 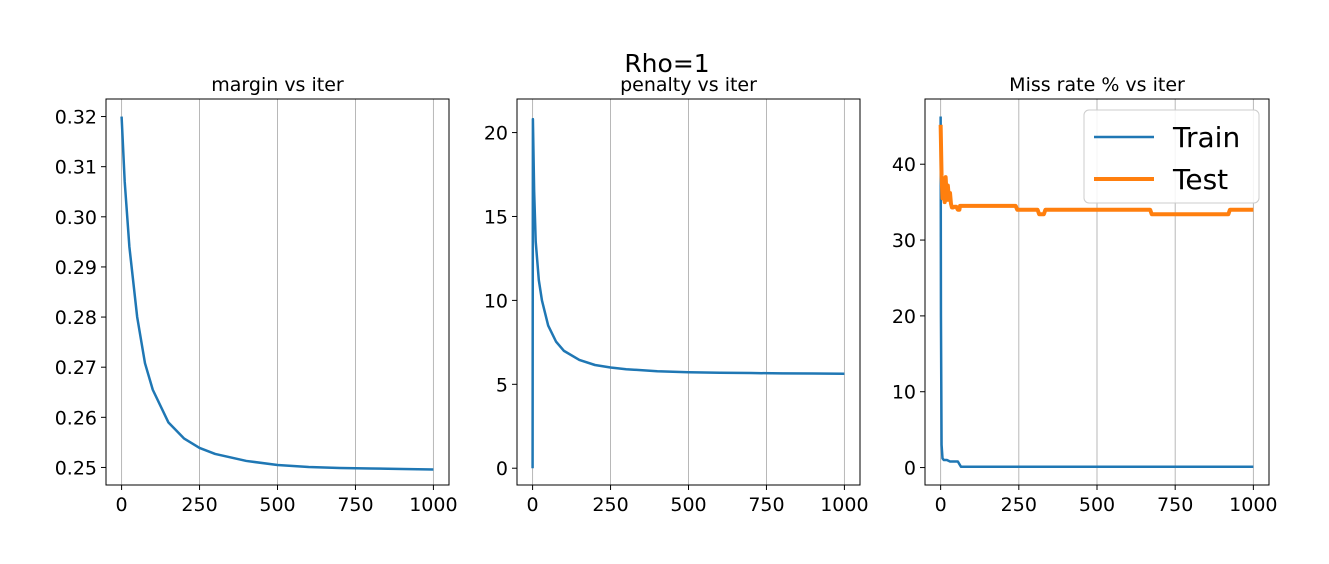 What do you see at coordinates (1200, 179) in the screenshot?
I see `legend-label: Test` at bounding box center [1200, 179].